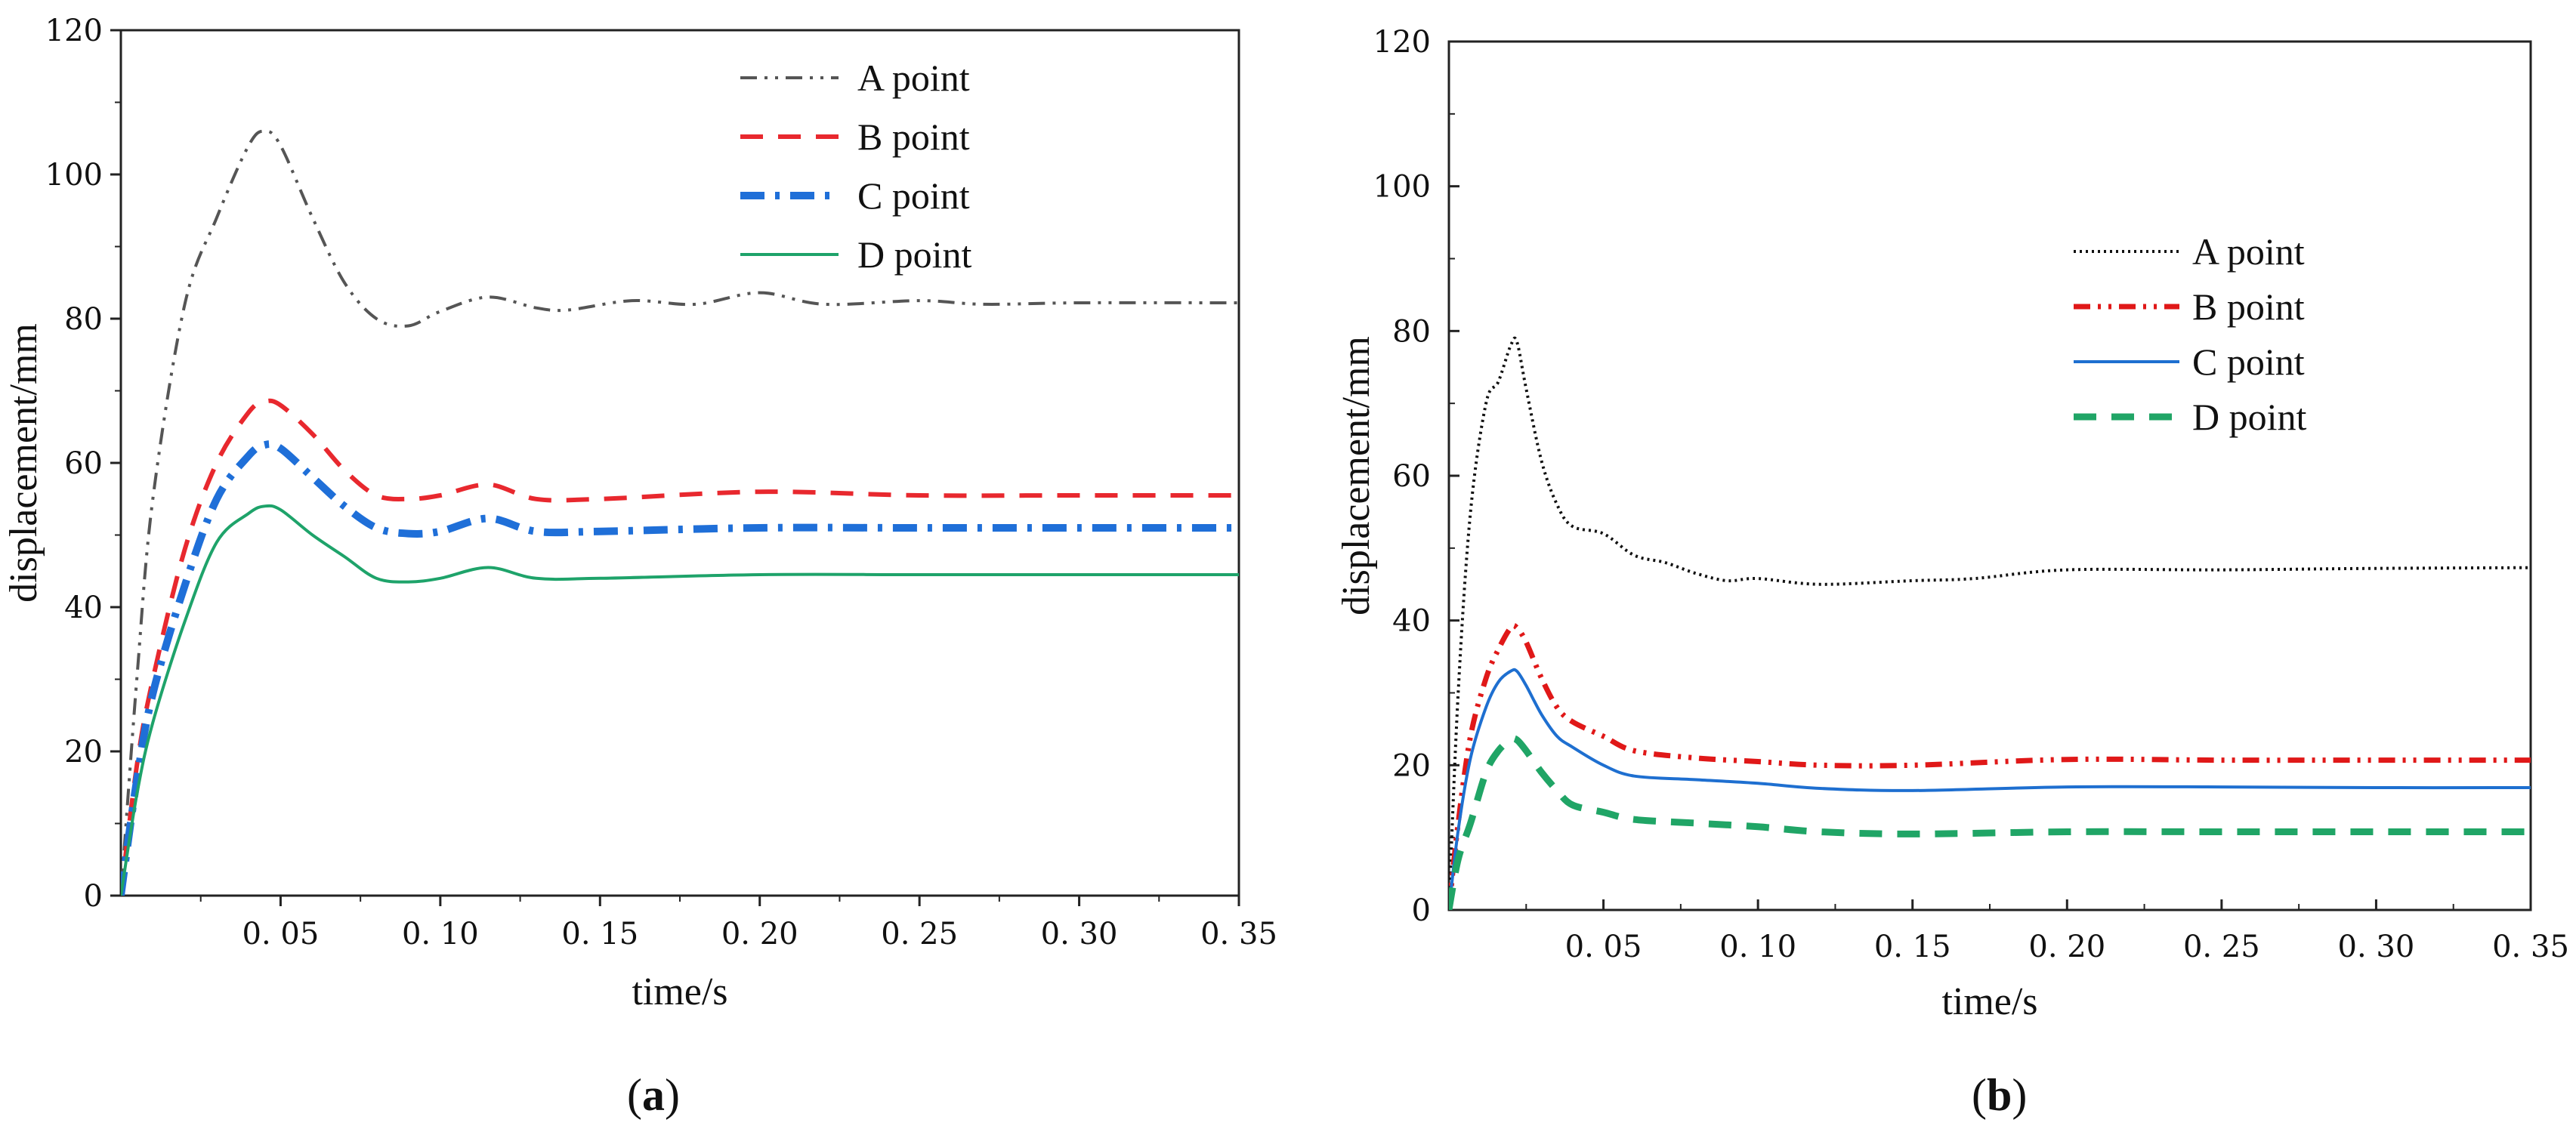 Image resolution: width=2576 pixels, height=1135 pixels. I want to click on series-line-c-point, so click(1990, 789).